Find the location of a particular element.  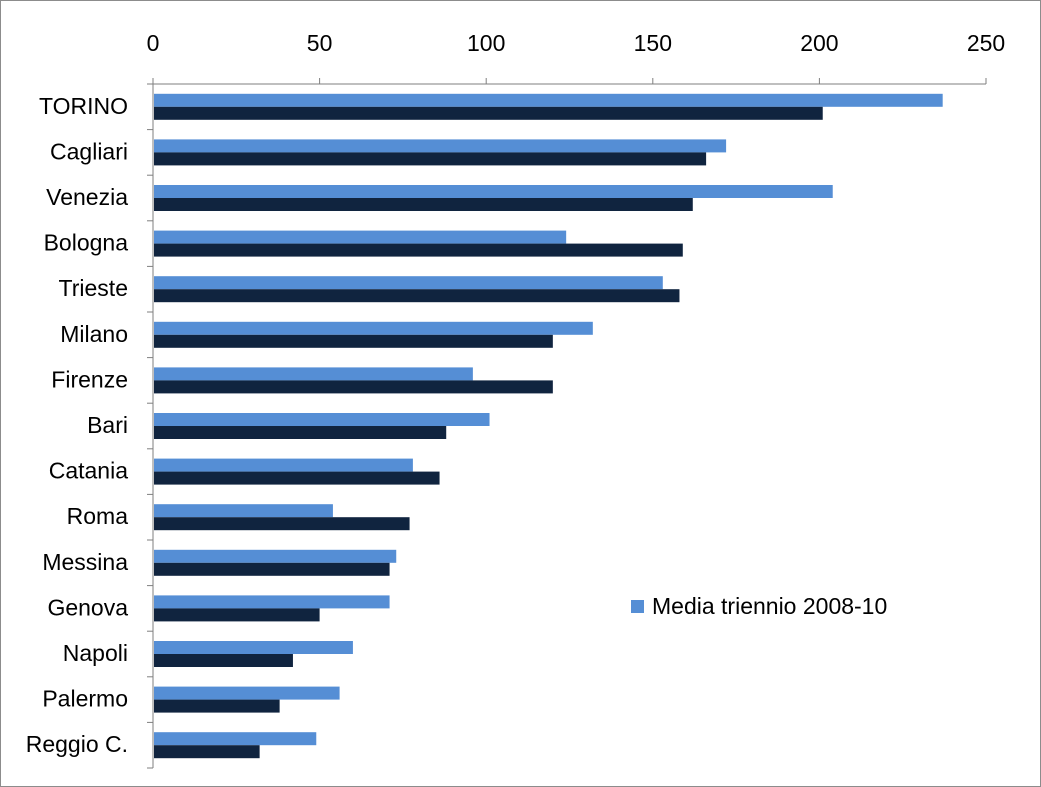

bar-series-2-venezia is located at coordinates (423, 204).